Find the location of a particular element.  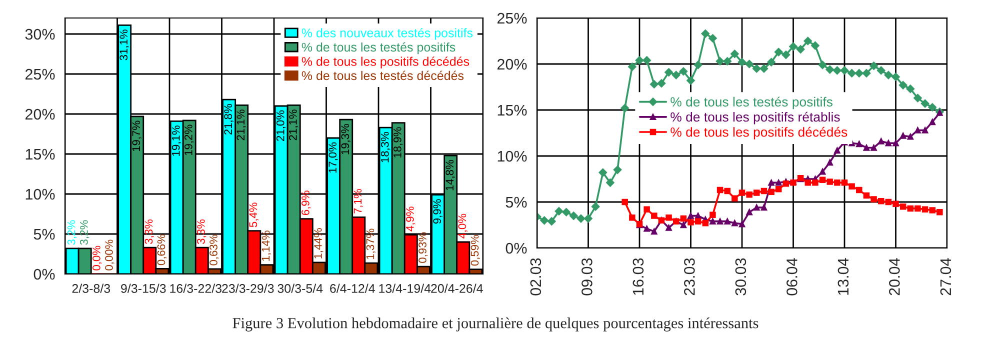

data-label: 1,14% is located at coordinates (266, 245).